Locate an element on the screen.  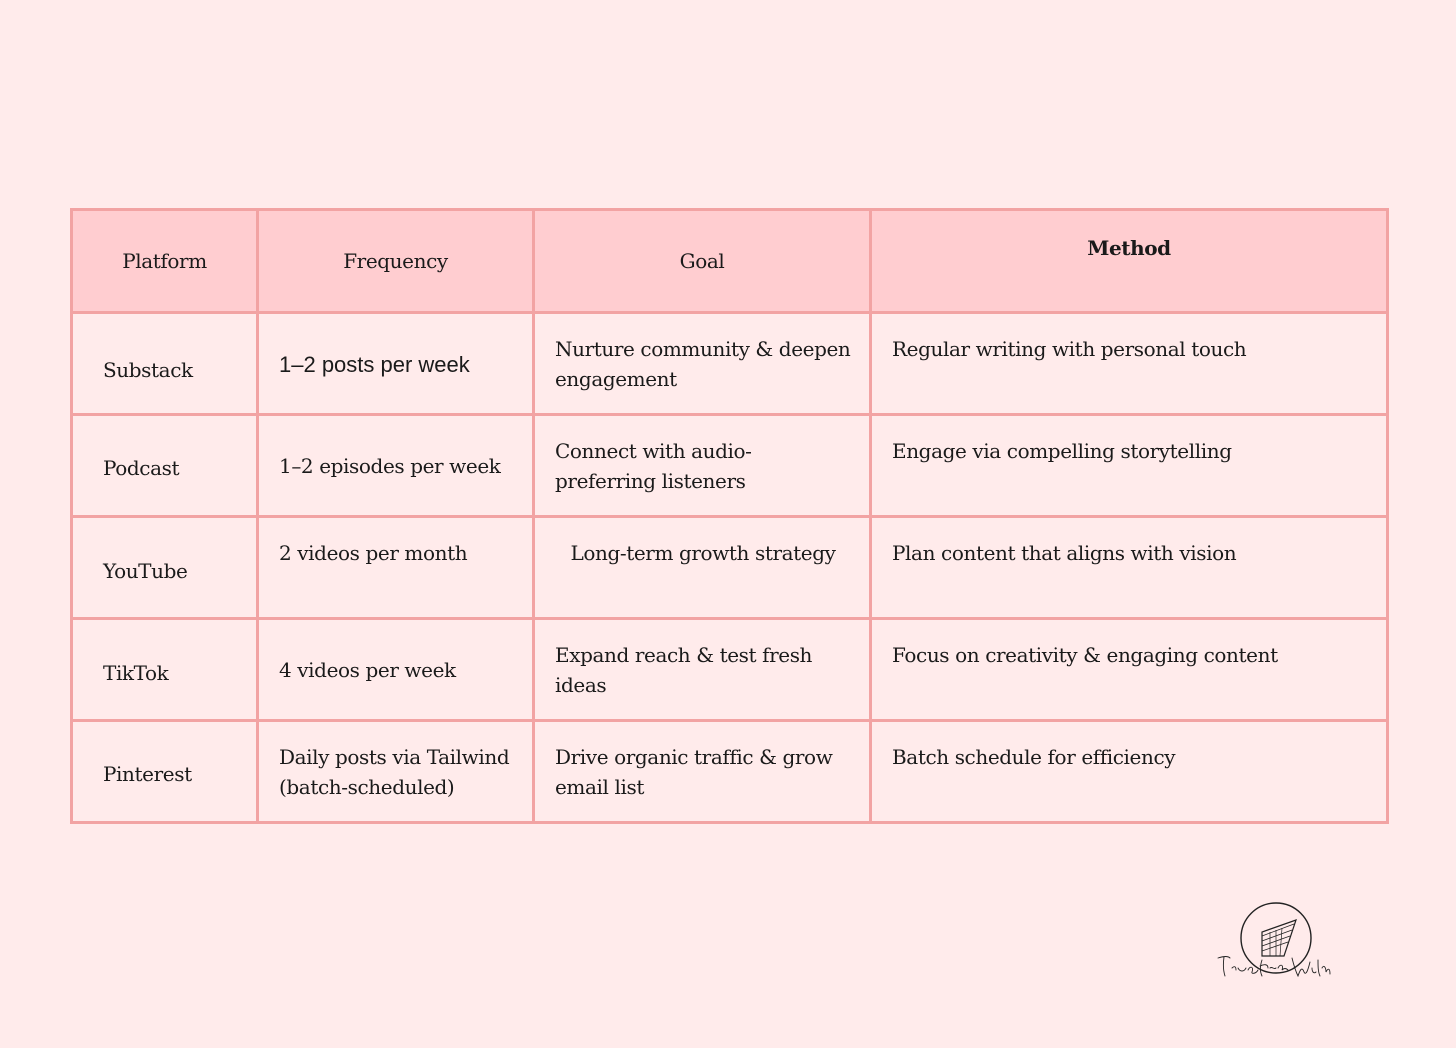
header-method-label: Method is located at coordinates (1129, 248).